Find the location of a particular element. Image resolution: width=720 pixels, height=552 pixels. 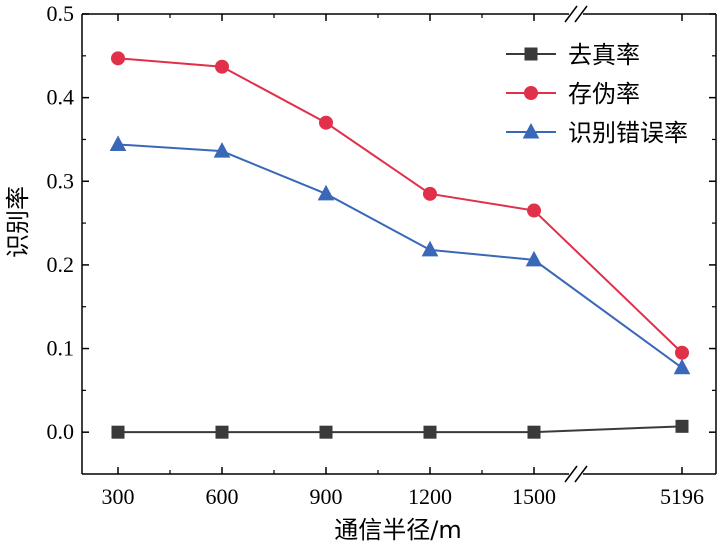

x-tick-label: 600 is located at coordinates (222, 496).